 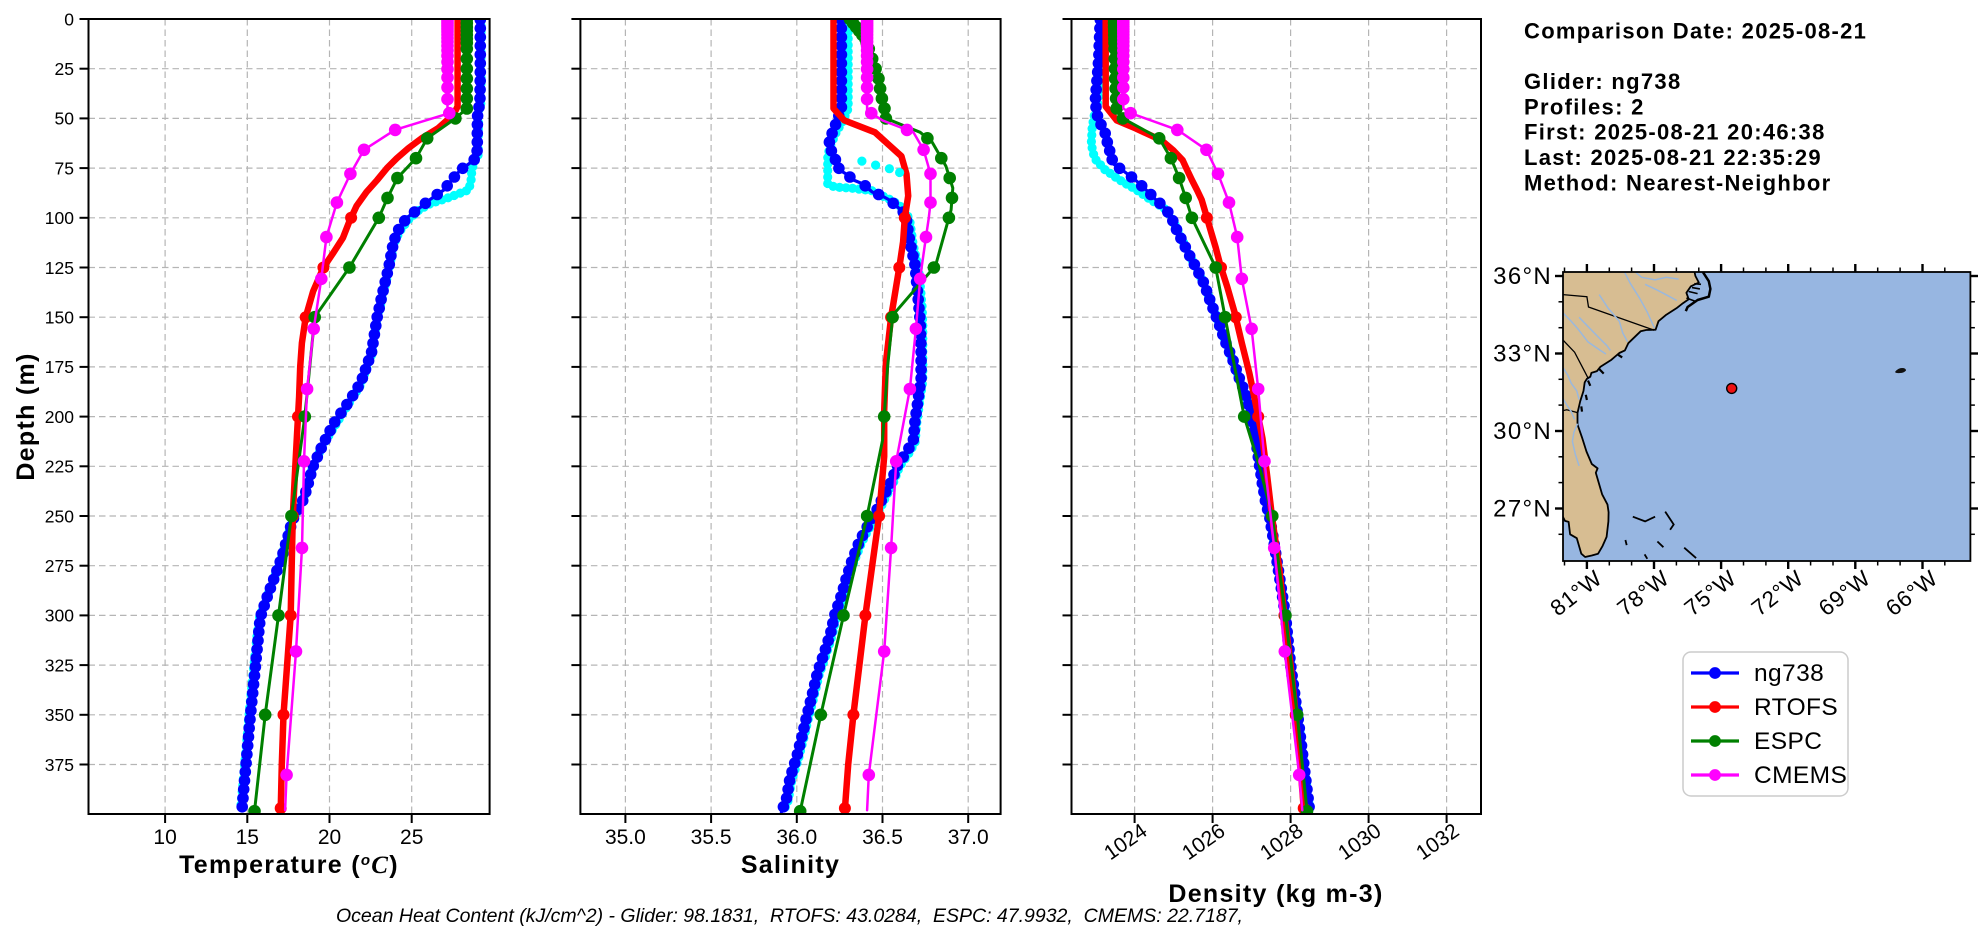 I want to click on svg-text: 15, so click(x=247, y=837).